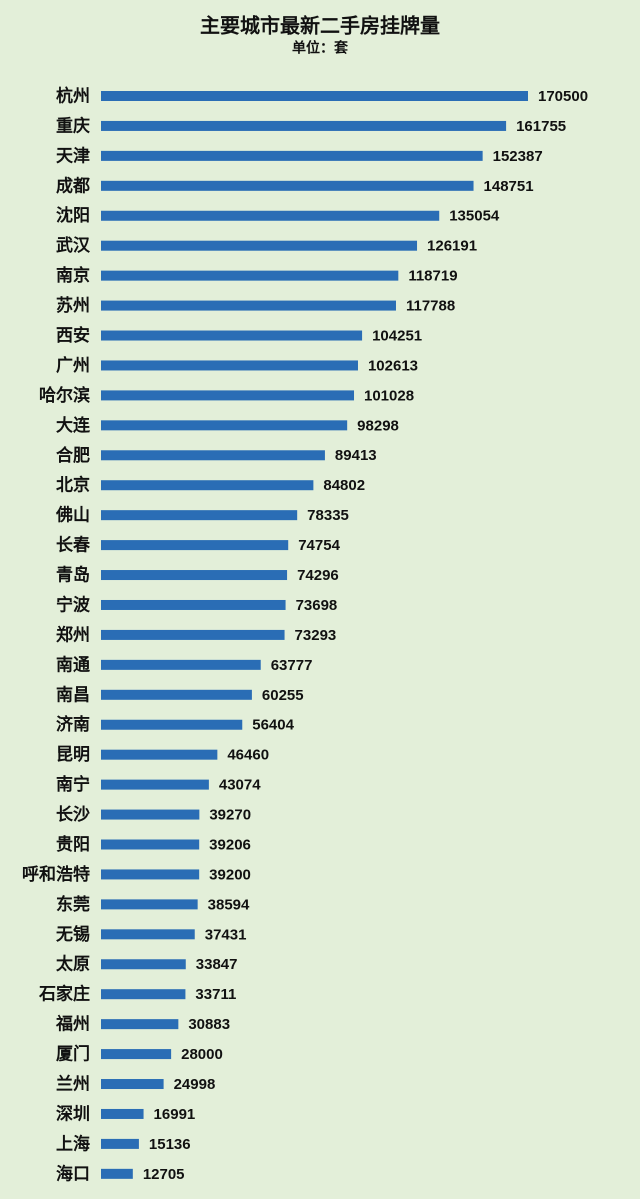  Describe the element at coordinates (320, 25) in the screenshot. I see `chart-title: 主要城市最新二手房挂牌量` at that location.